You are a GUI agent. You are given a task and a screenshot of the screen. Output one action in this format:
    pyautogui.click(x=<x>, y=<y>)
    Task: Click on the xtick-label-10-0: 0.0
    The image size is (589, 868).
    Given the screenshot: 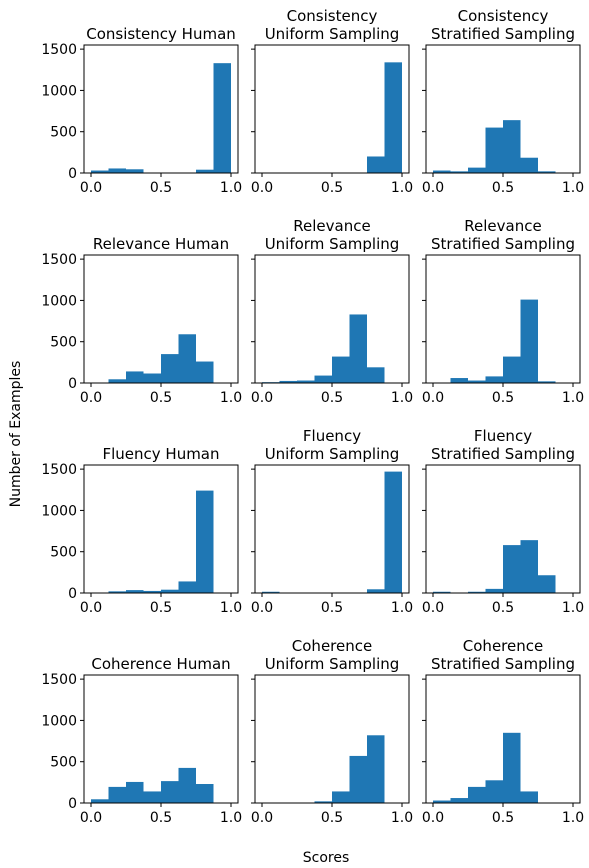 What is the action you would take?
    pyautogui.click(x=262, y=818)
    